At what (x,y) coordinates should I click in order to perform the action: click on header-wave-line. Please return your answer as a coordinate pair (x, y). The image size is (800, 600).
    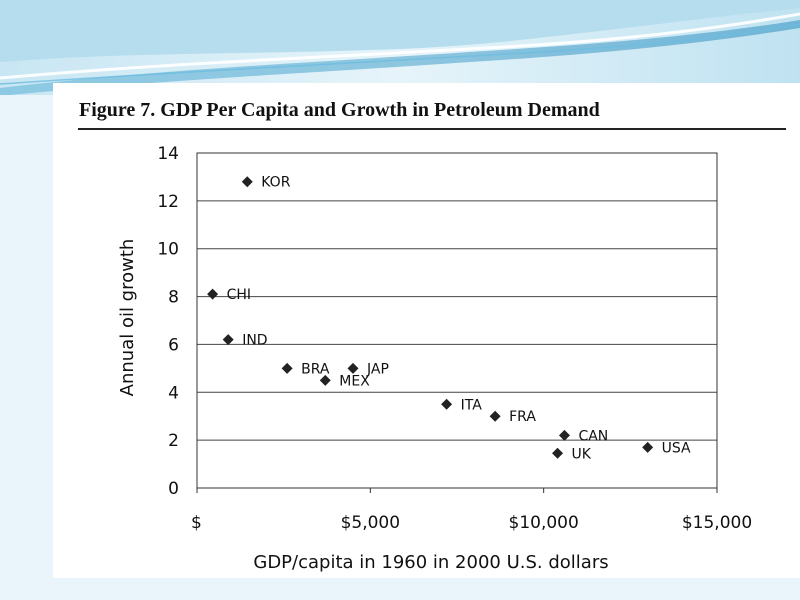
    Looking at the image, I should click on (400, 46).